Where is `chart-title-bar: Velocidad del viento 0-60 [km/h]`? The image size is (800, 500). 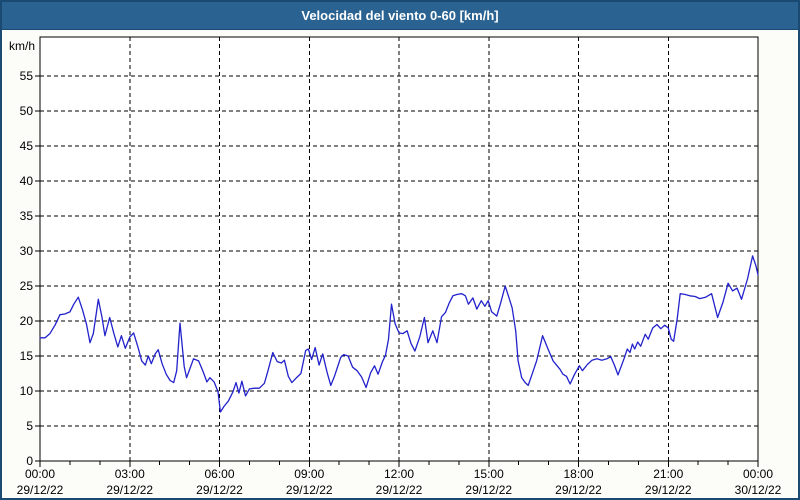
chart-title-bar: Velocidad del viento 0-60 [km/h] is located at coordinates (400, 16).